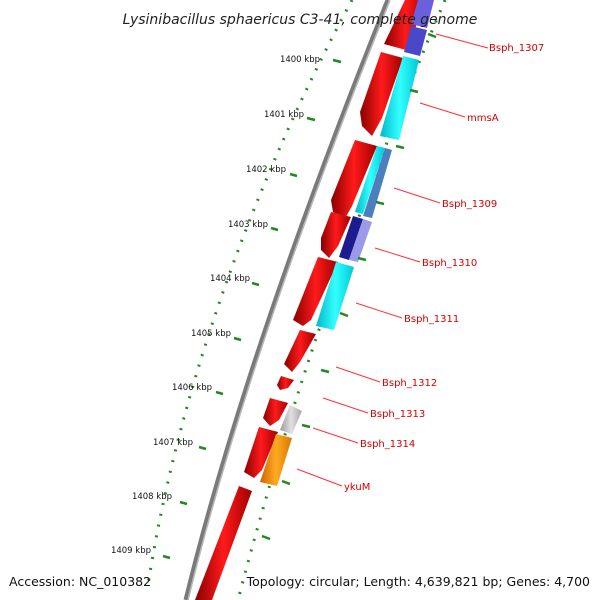 This screenshot has height=600, width=600. What do you see at coordinates (483, 118) in the screenshot?
I see `gene-label: mmsA` at bounding box center [483, 118].